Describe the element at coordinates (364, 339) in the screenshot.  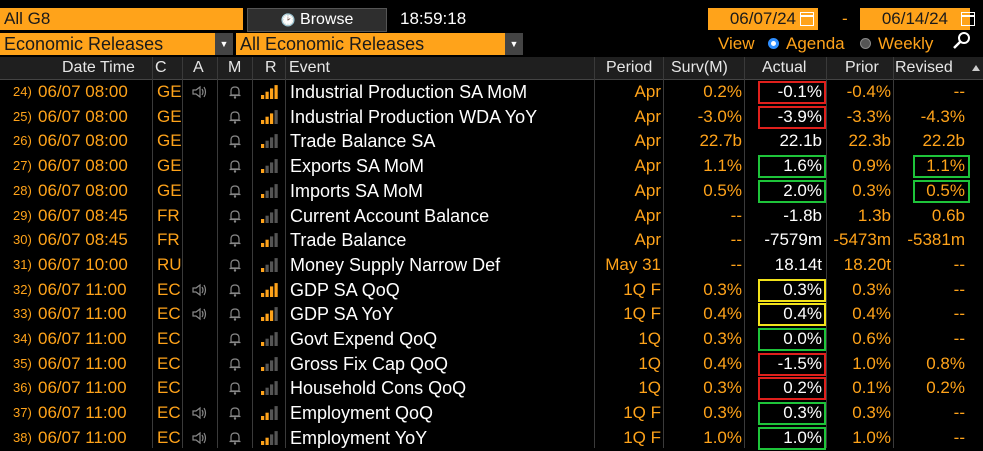
I see `event-name: Govt Expend QoQ` at that location.